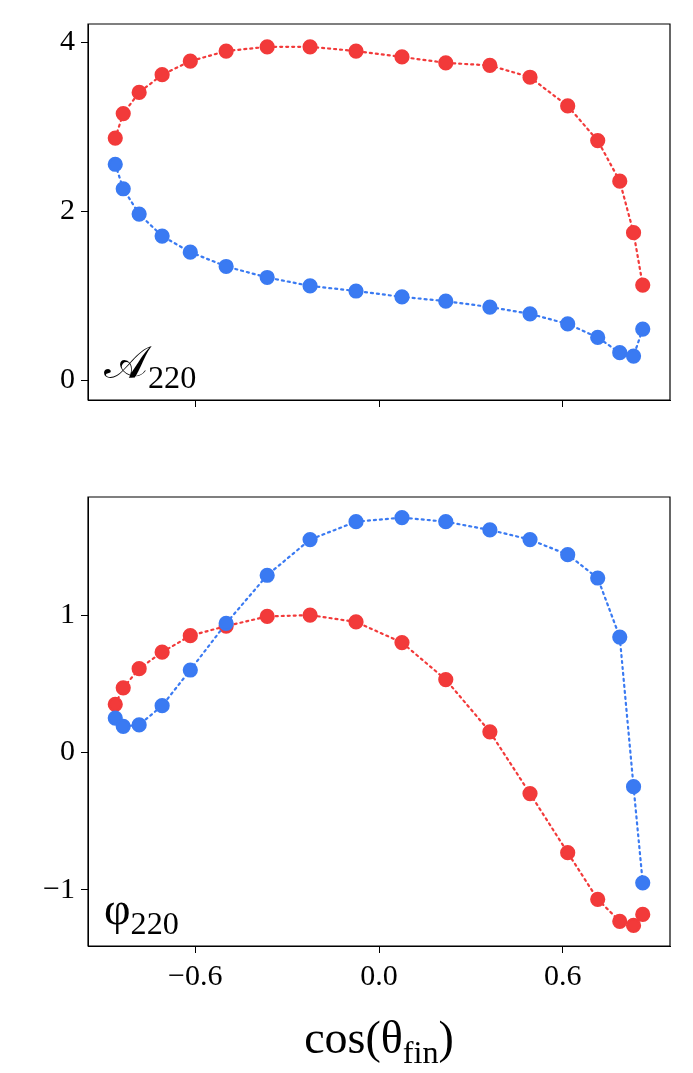 This screenshot has width=693, height=1073. Describe the element at coordinates (67, 612) in the screenshot. I see `y-tick-label: 1` at that location.